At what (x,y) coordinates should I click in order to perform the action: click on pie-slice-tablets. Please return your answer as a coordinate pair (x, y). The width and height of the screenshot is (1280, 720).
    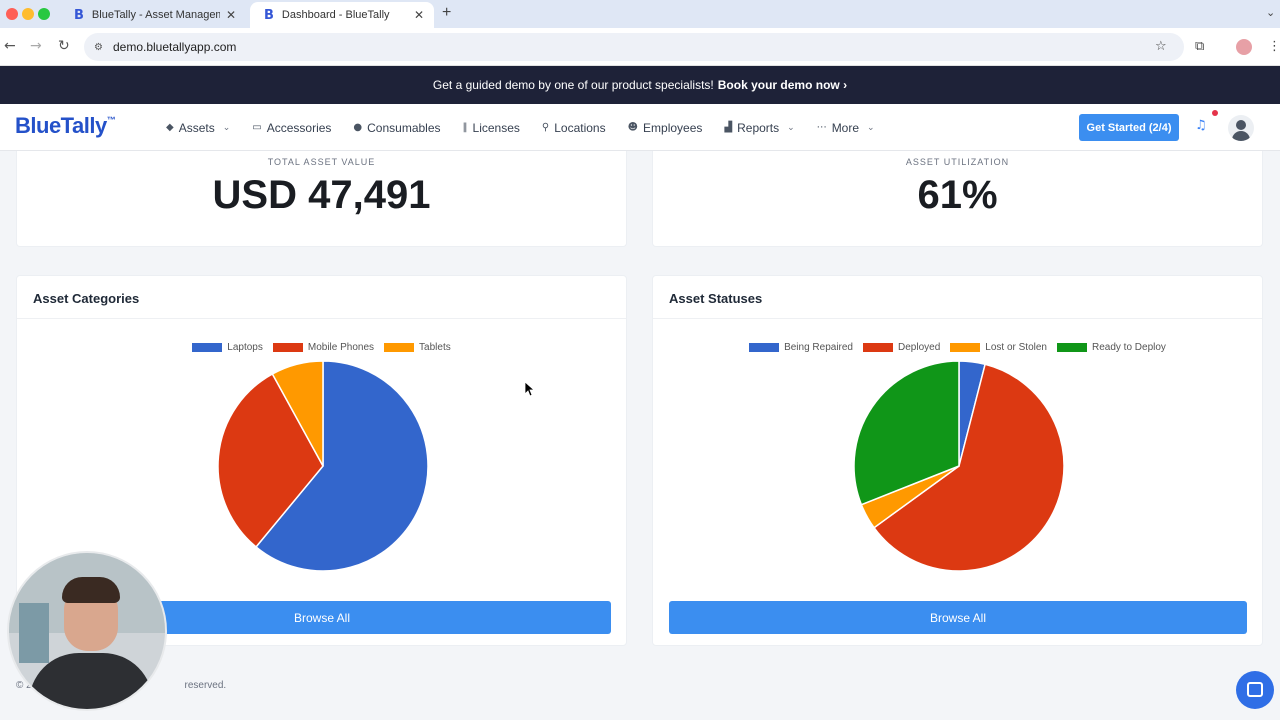
    Looking at the image, I should click on (297, 413).